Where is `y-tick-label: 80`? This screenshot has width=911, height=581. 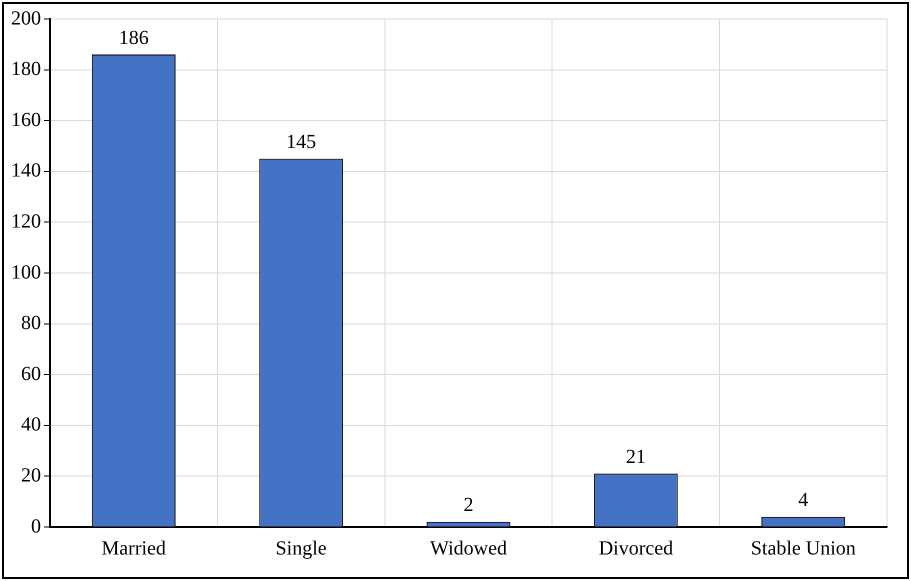 y-tick-label: 80 is located at coordinates (31, 323).